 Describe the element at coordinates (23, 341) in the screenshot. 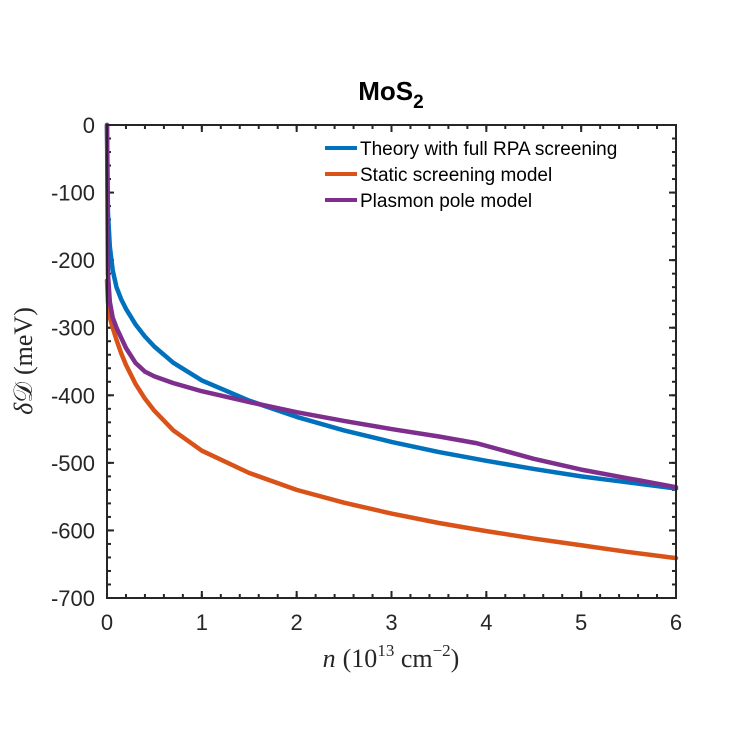

I see `y-axis-unit: (meV)` at that location.